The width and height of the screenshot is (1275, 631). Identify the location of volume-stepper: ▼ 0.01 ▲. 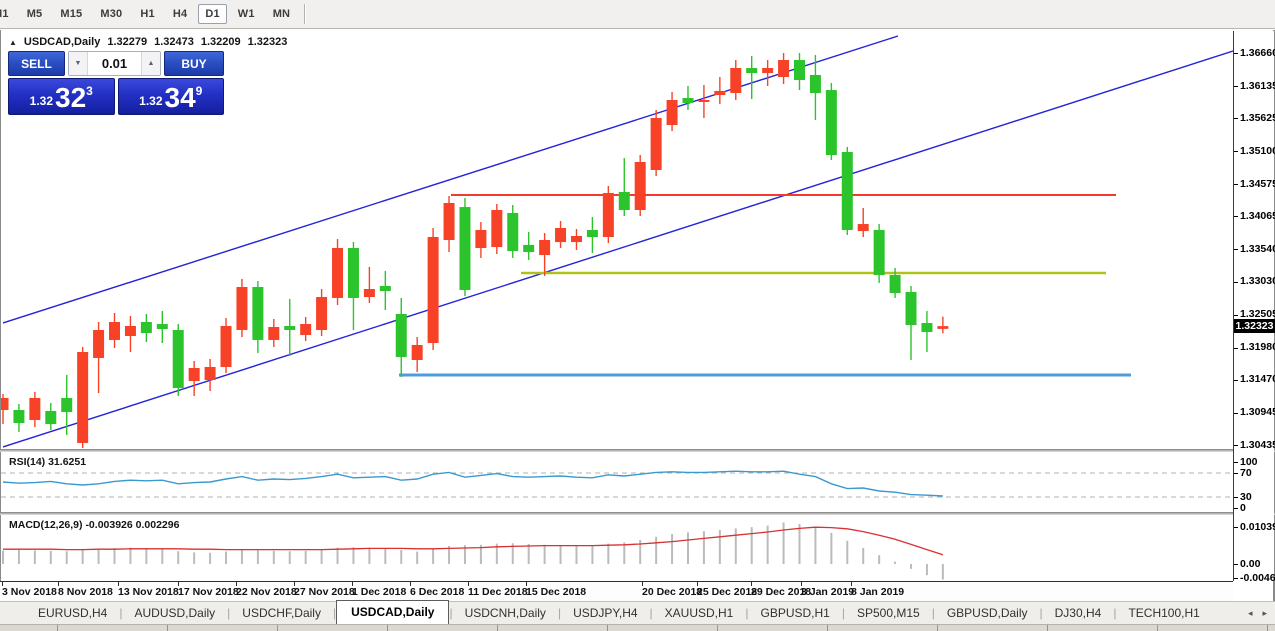
(114, 63).